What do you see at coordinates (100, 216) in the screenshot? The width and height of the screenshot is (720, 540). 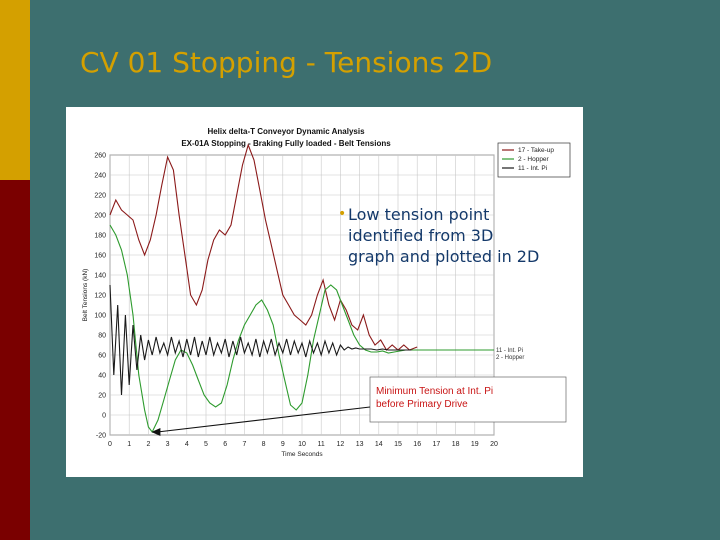 I see `y-tick-label-11: 200` at bounding box center [100, 216].